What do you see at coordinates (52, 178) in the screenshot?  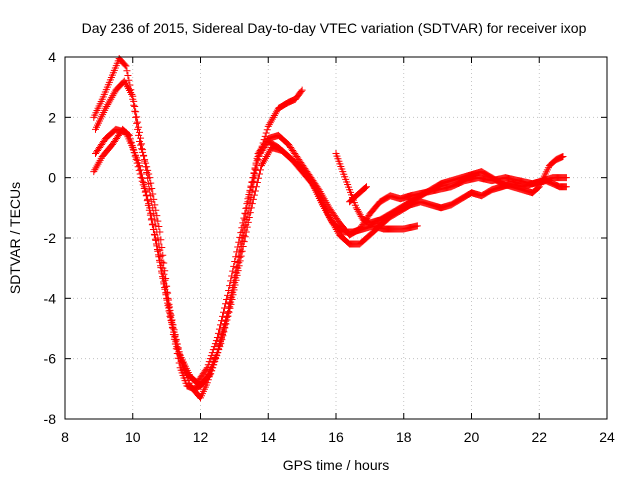 I see `y-tick-label: 0` at bounding box center [52, 178].